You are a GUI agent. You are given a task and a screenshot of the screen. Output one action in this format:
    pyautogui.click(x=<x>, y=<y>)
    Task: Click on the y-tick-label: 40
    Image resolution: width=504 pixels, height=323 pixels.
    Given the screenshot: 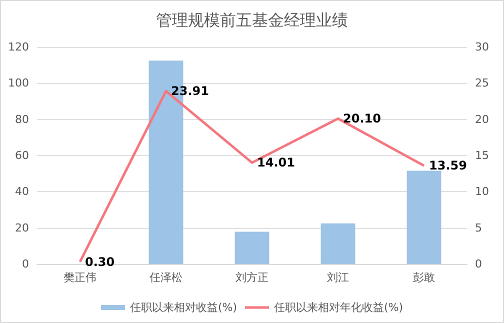 What is the action you would take?
    pyautogui.click(x=22, y=191)
    